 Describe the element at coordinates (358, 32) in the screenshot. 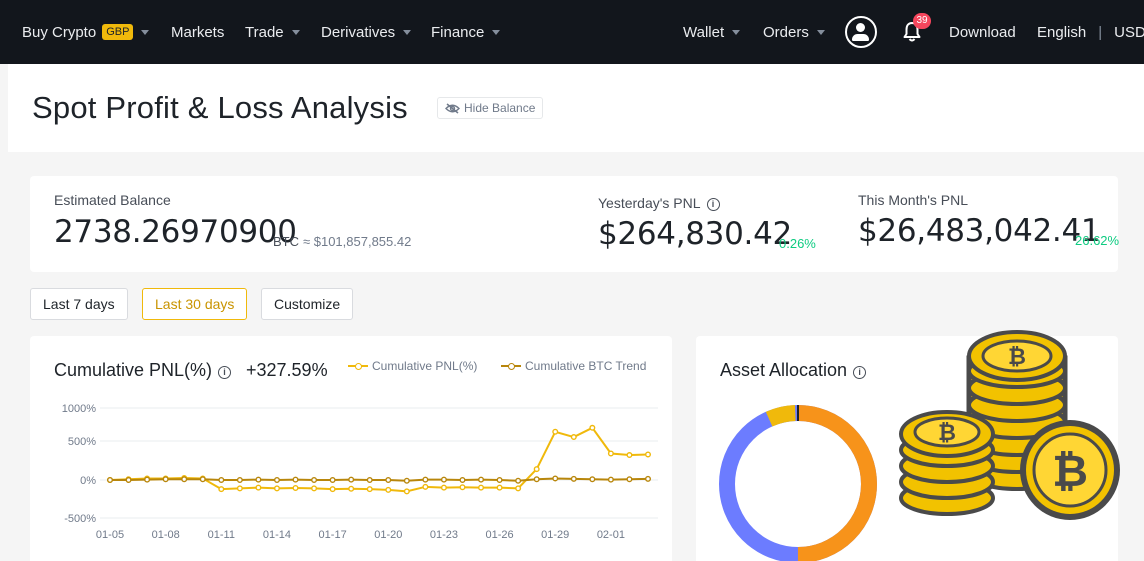

I see `nav-derivatives-label: Derivatives` at that location.